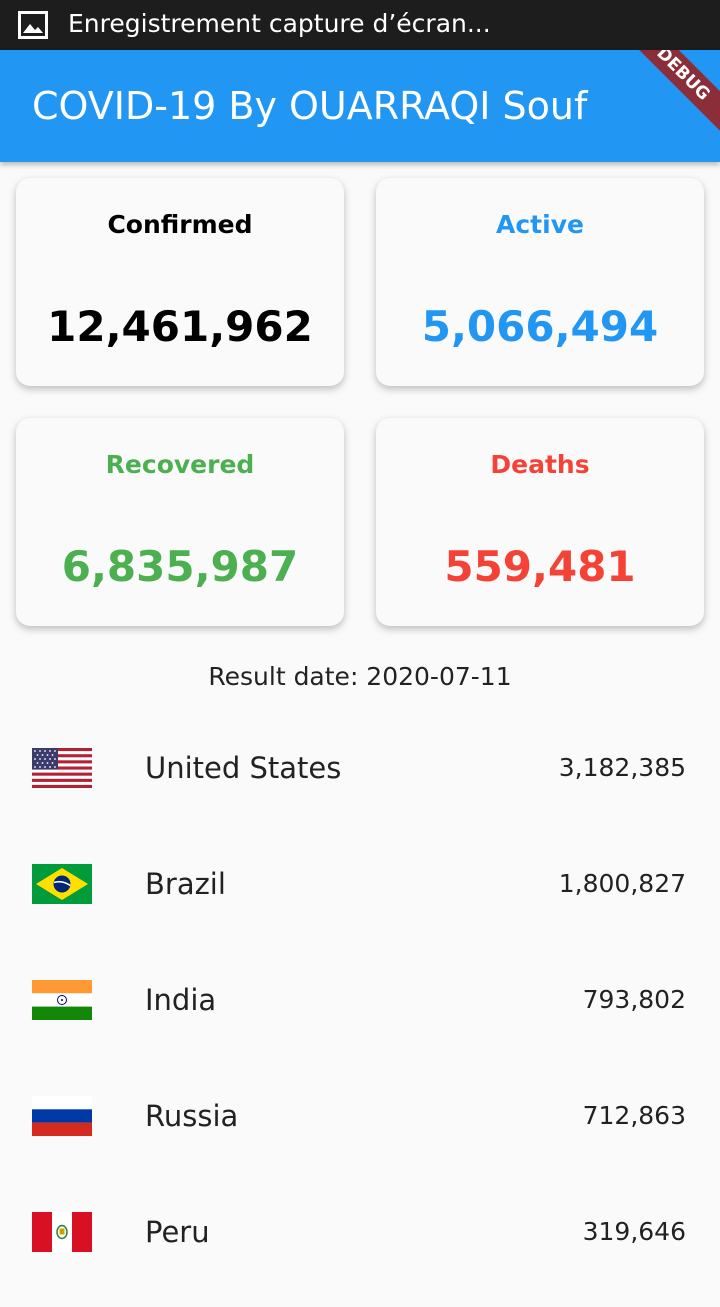  I want to click on active-label: Active, so click(540, 224).